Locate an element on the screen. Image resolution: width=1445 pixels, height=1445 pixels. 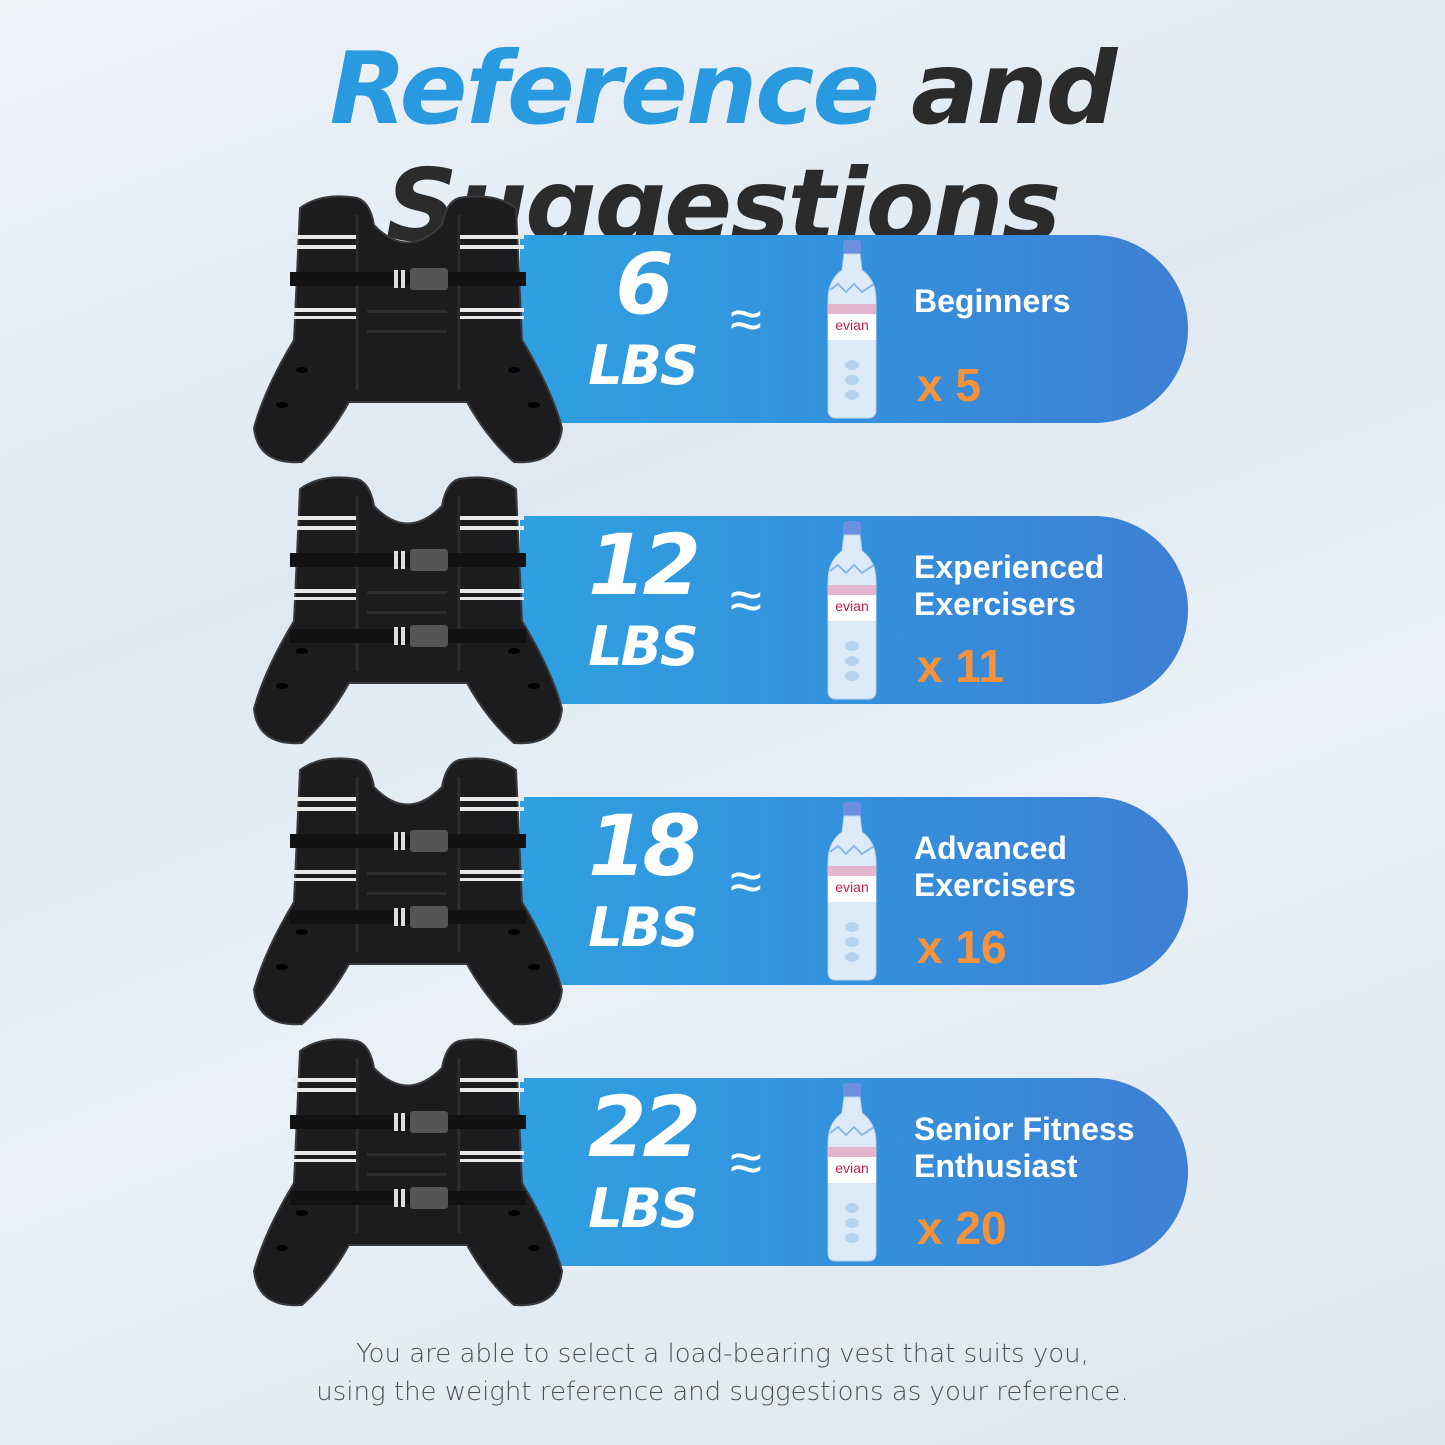
user-level-line: Beginners is located at coordinates (992, 301).